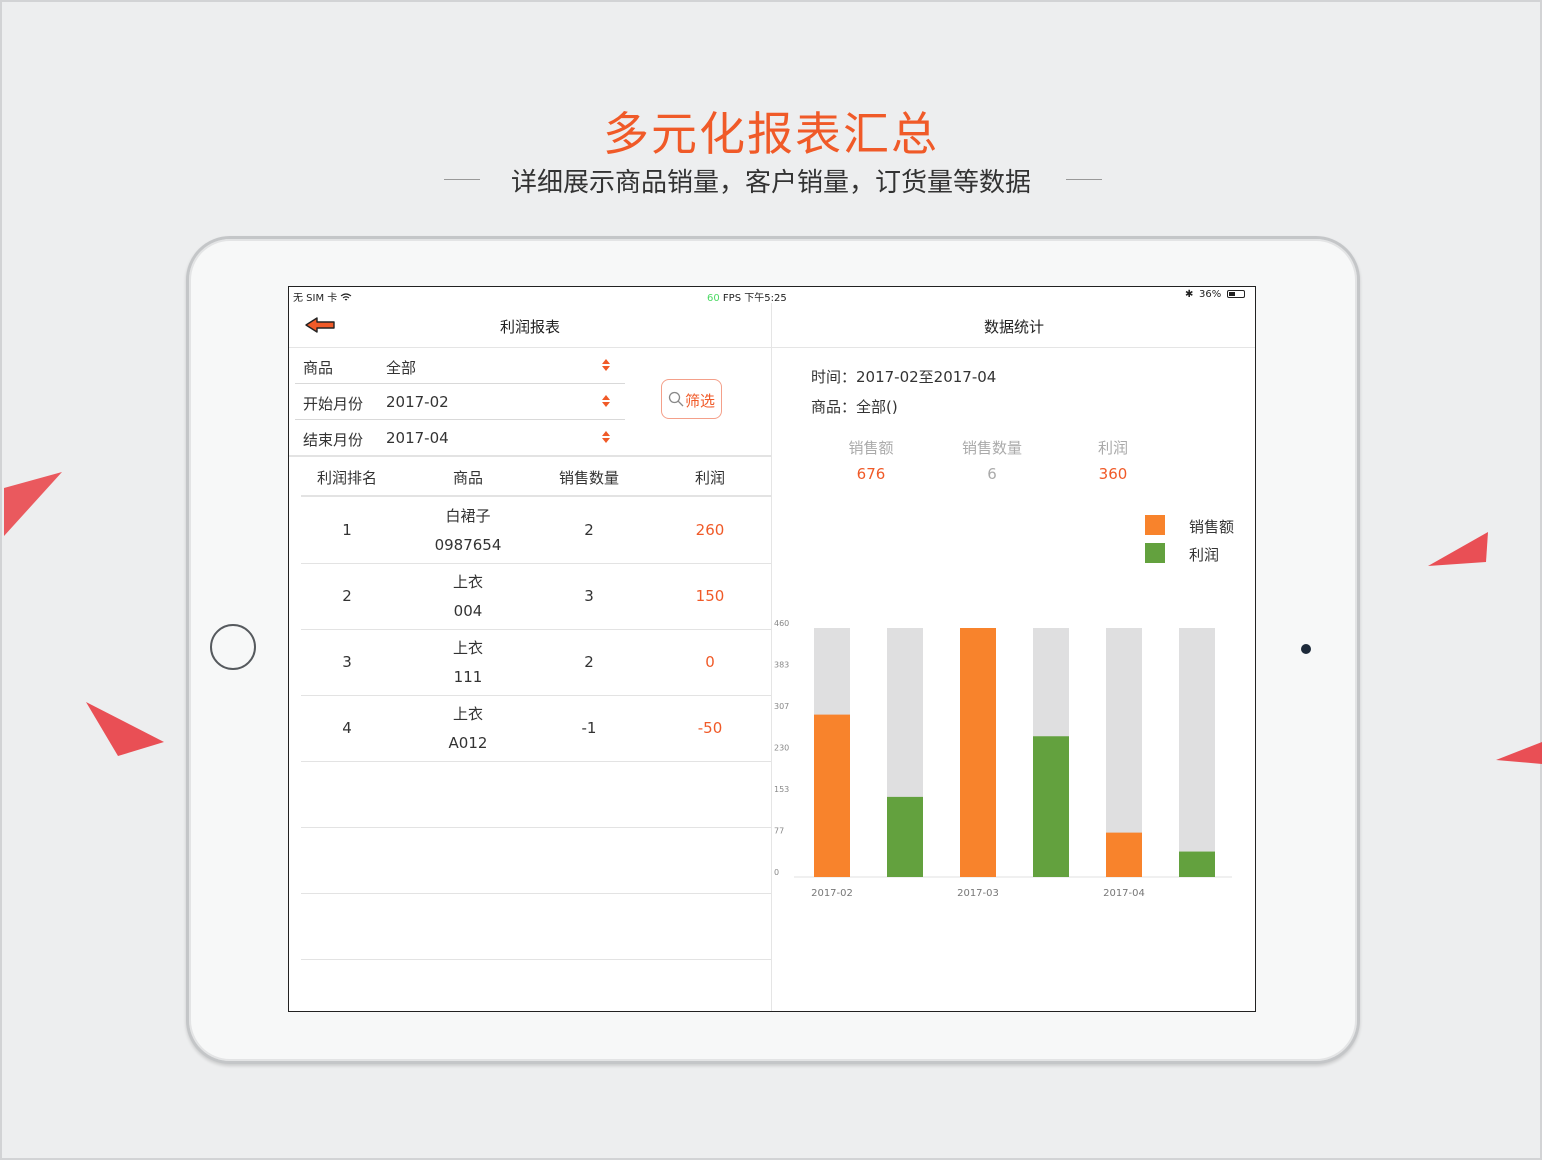 This screenshot has width=1542, height=1160. What do you see at coordinates (710, 662) in the screenshot?
I see `cell-profit: 0` at bounding box center [710, 662].